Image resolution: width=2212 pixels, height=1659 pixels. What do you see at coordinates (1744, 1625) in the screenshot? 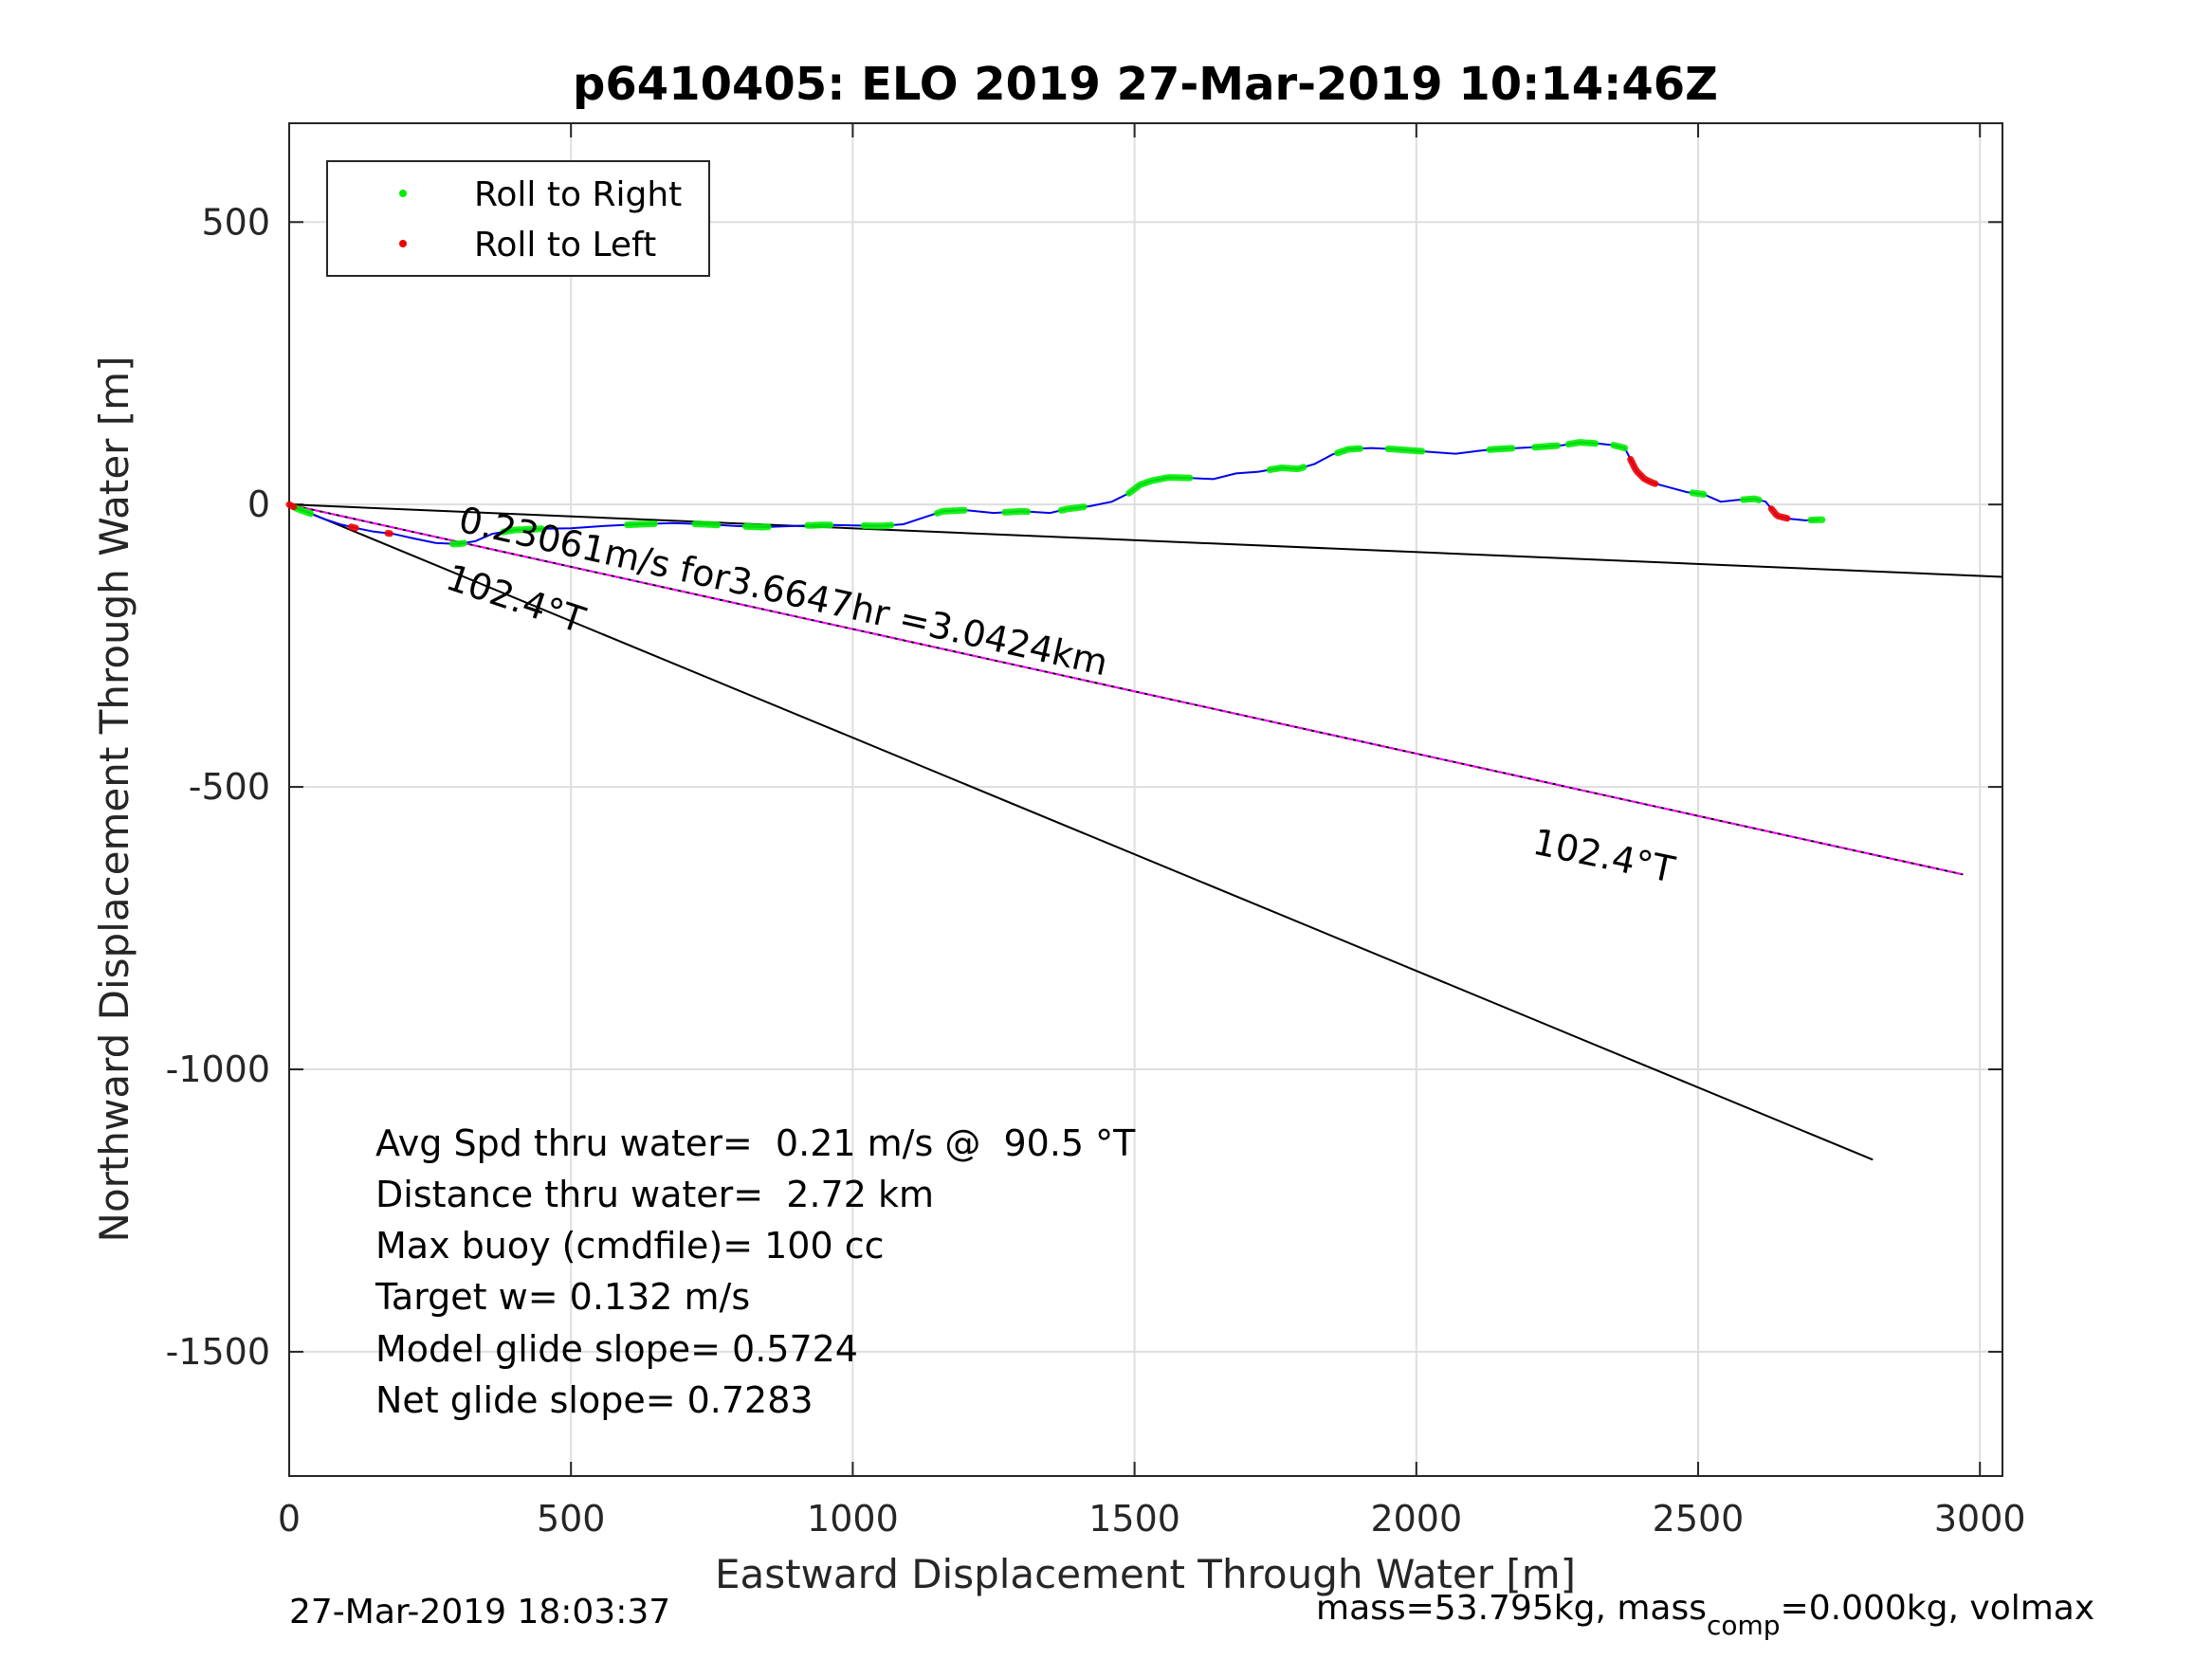
I see `footer-mass-sub: comp` at bounding box center [1744, 1625].